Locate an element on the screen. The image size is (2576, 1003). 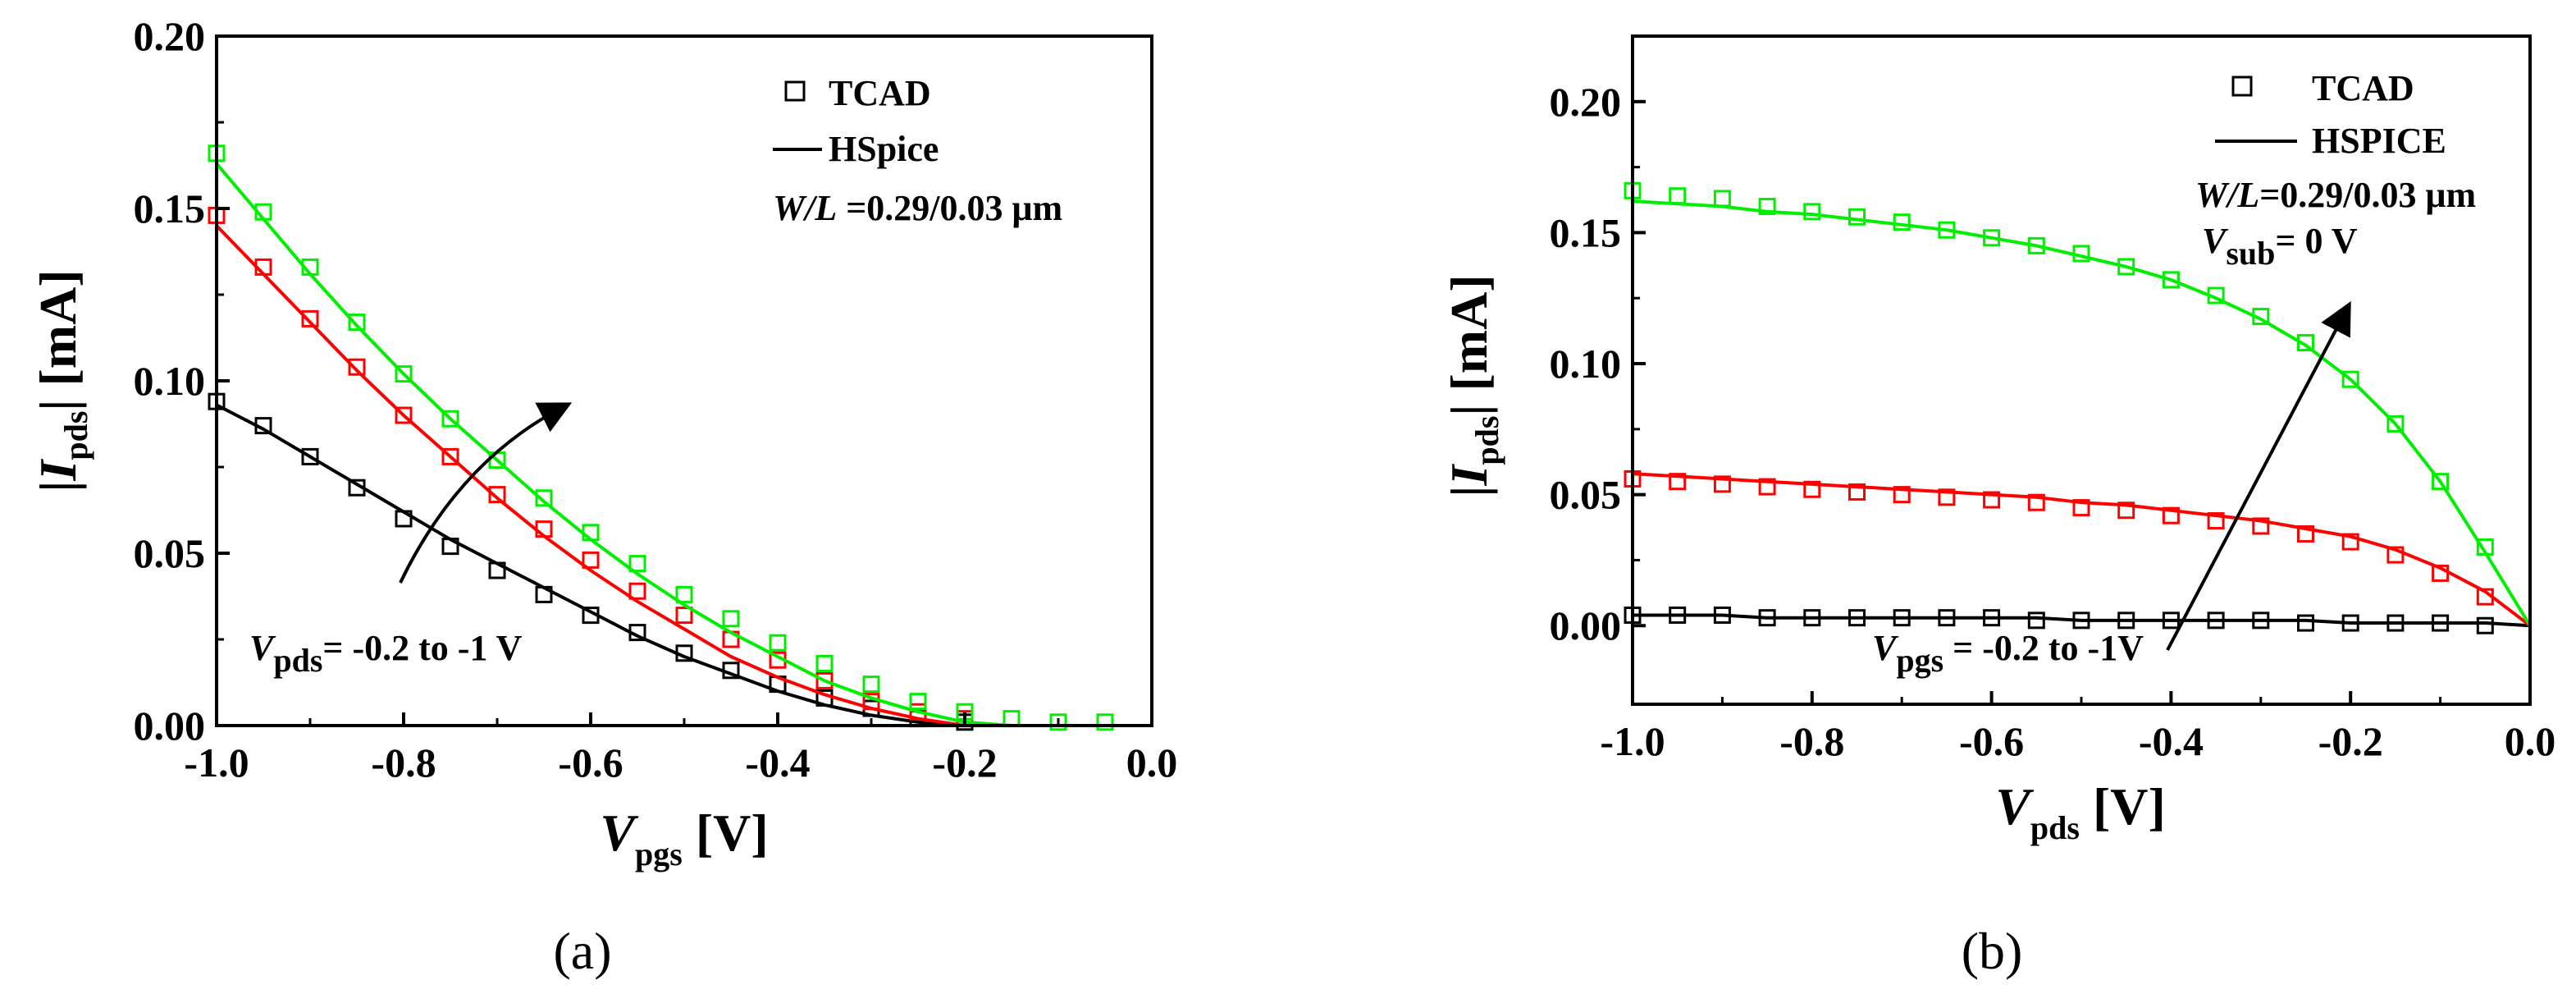
legend-b: TCAD HSPICE W/L=0.29/0.03 μm Vsub= 0 V is located at coordinates (2335, 170).